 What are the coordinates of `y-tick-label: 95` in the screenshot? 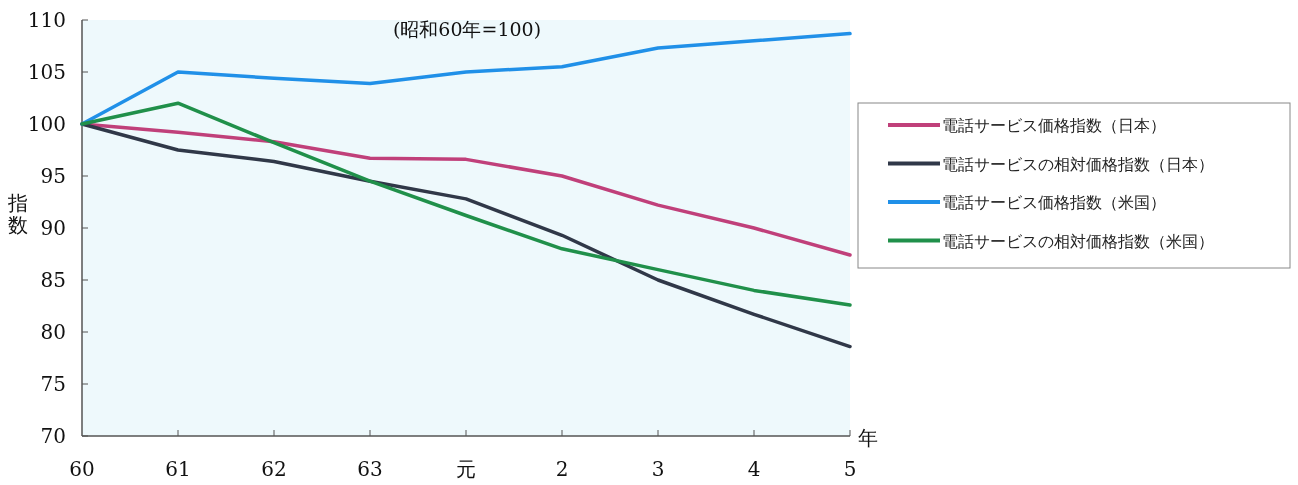 It's located at (53, 176).